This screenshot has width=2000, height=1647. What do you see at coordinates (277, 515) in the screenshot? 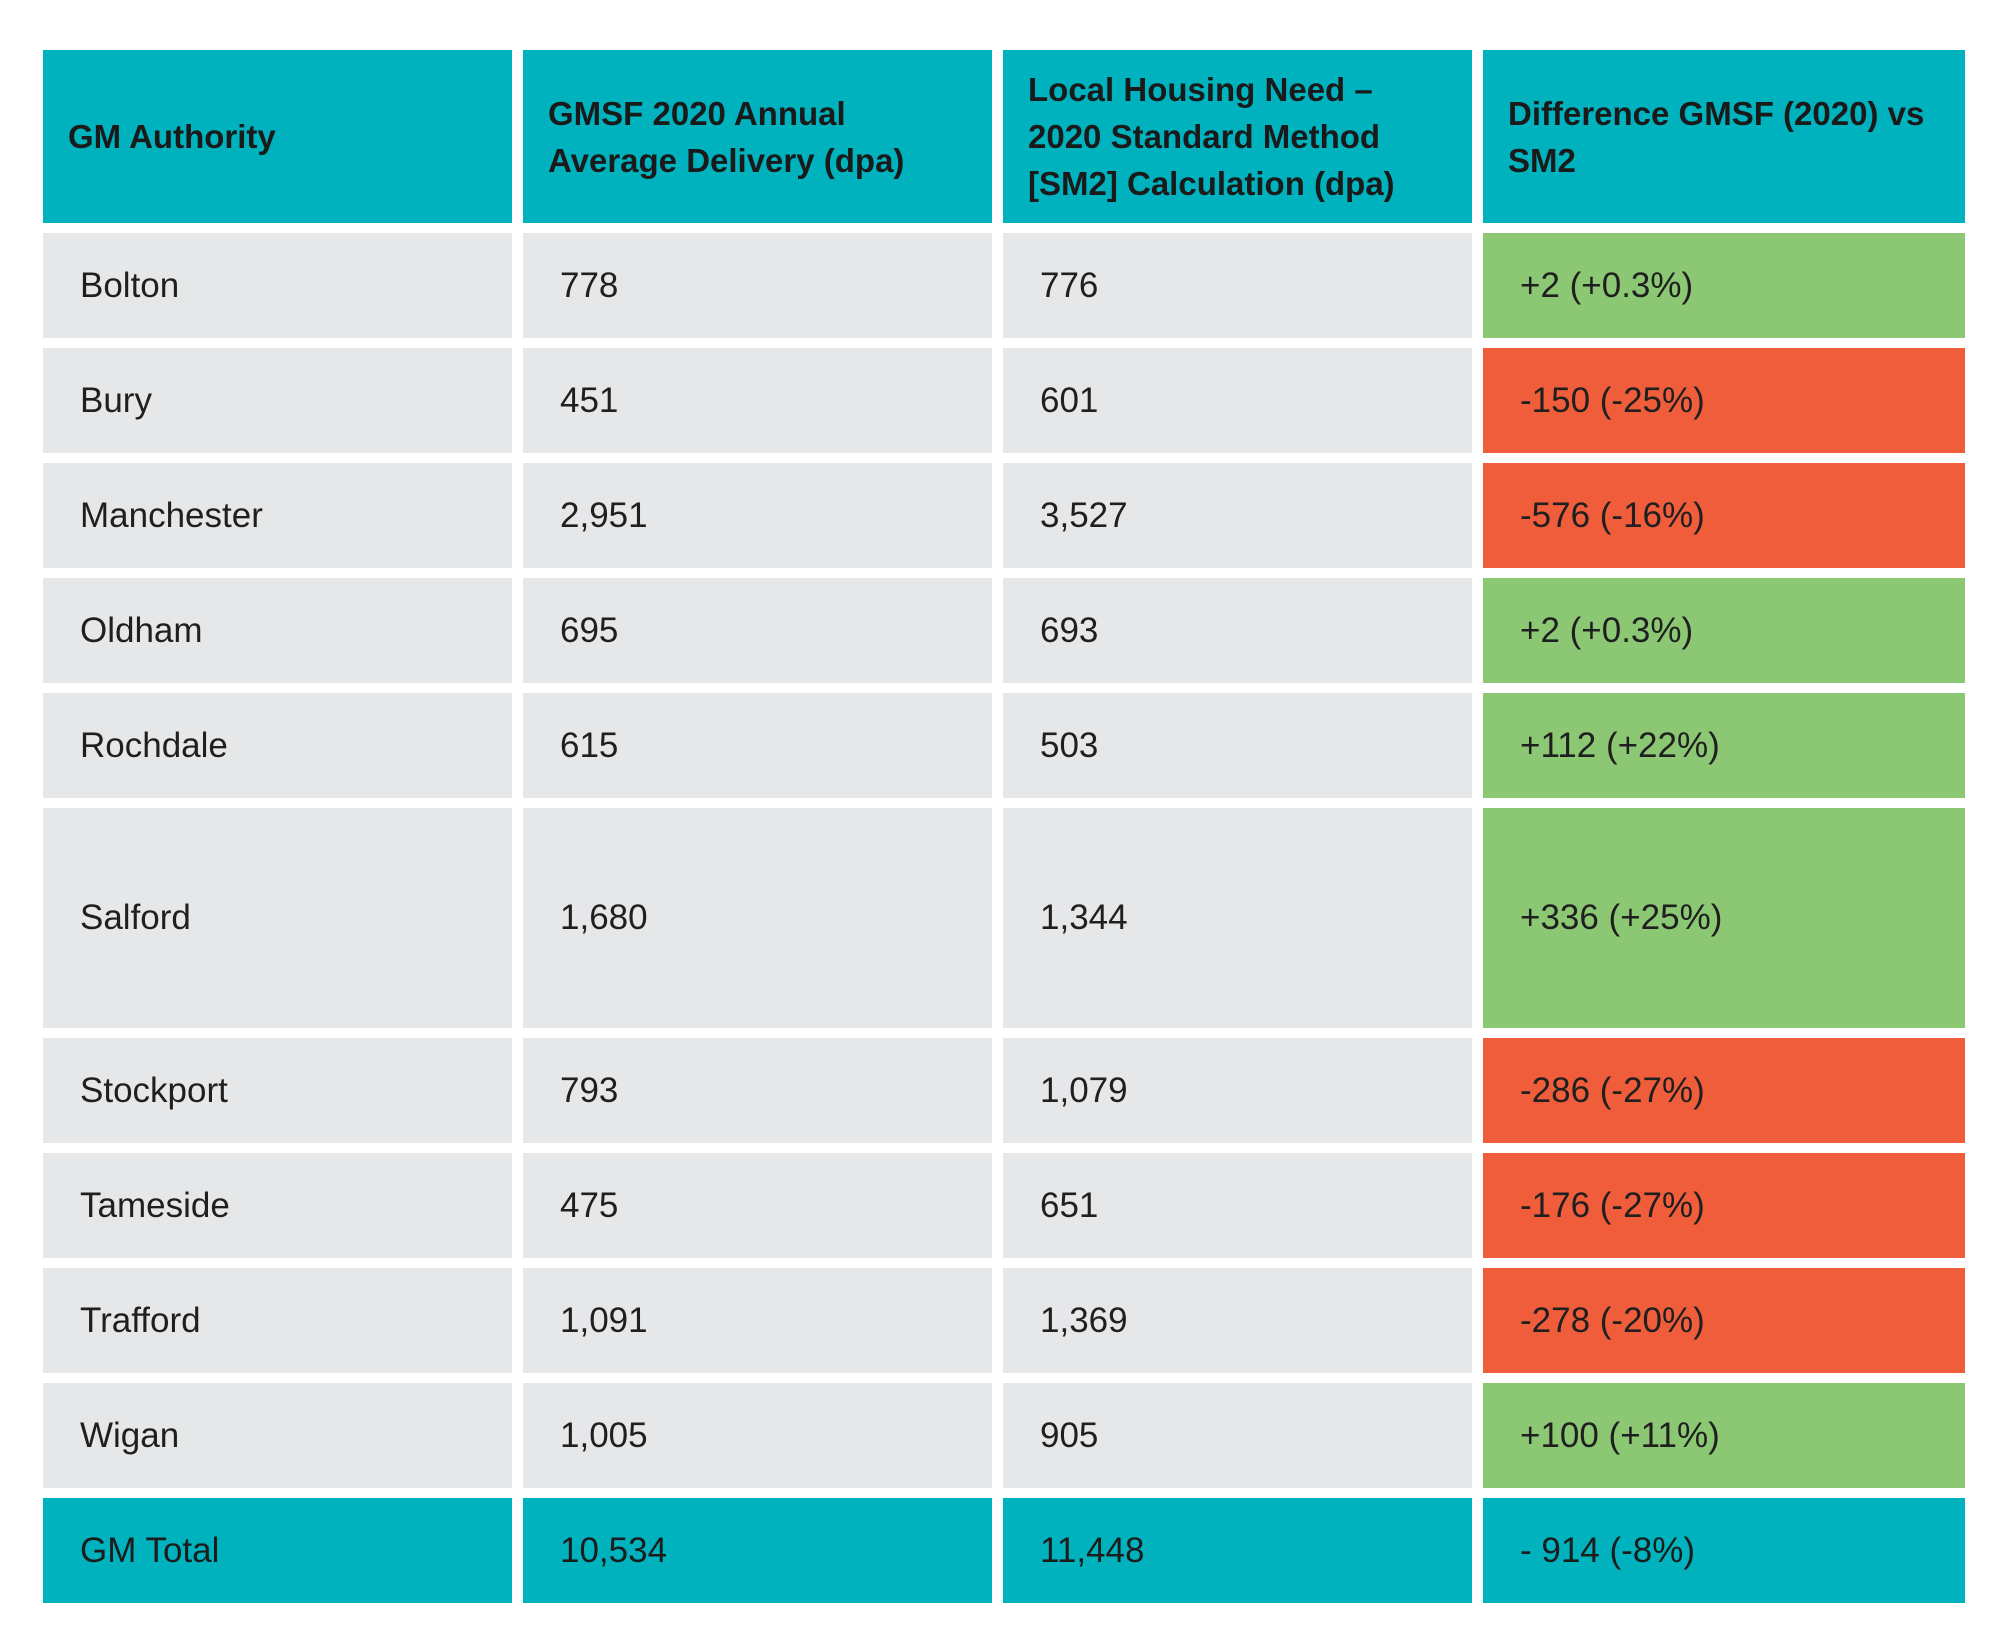
I see `authority-cell: Manchester` at bounding box center [277, 515].